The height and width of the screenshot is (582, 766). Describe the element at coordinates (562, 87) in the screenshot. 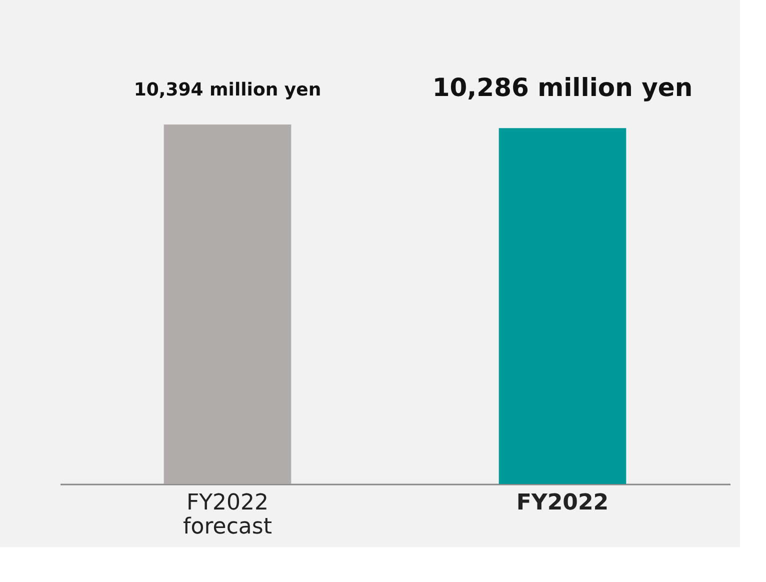

I see `data-label: 10,286 million yen` at that location.